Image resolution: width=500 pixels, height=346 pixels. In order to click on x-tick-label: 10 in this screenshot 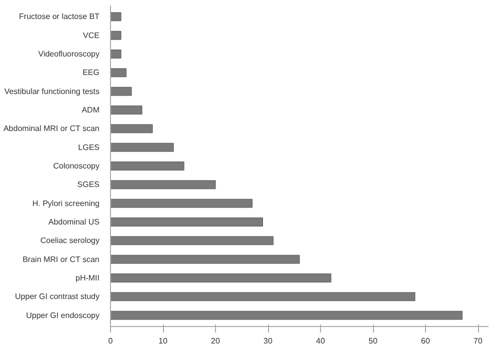, I will do `click(163, 341)`.